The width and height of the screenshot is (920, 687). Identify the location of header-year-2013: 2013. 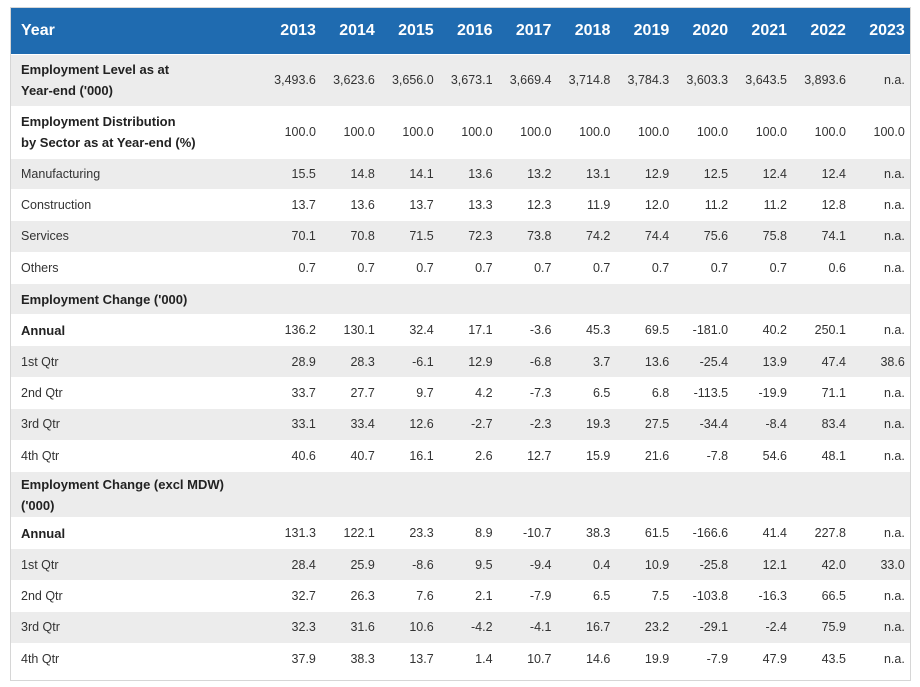
(292, 31).